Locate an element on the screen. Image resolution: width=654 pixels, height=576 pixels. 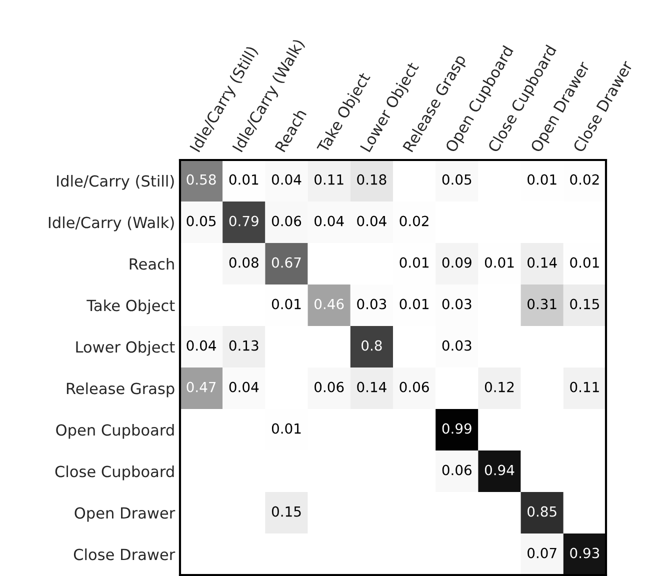
data-label: 0.09 is located at coordinates (457, 262).